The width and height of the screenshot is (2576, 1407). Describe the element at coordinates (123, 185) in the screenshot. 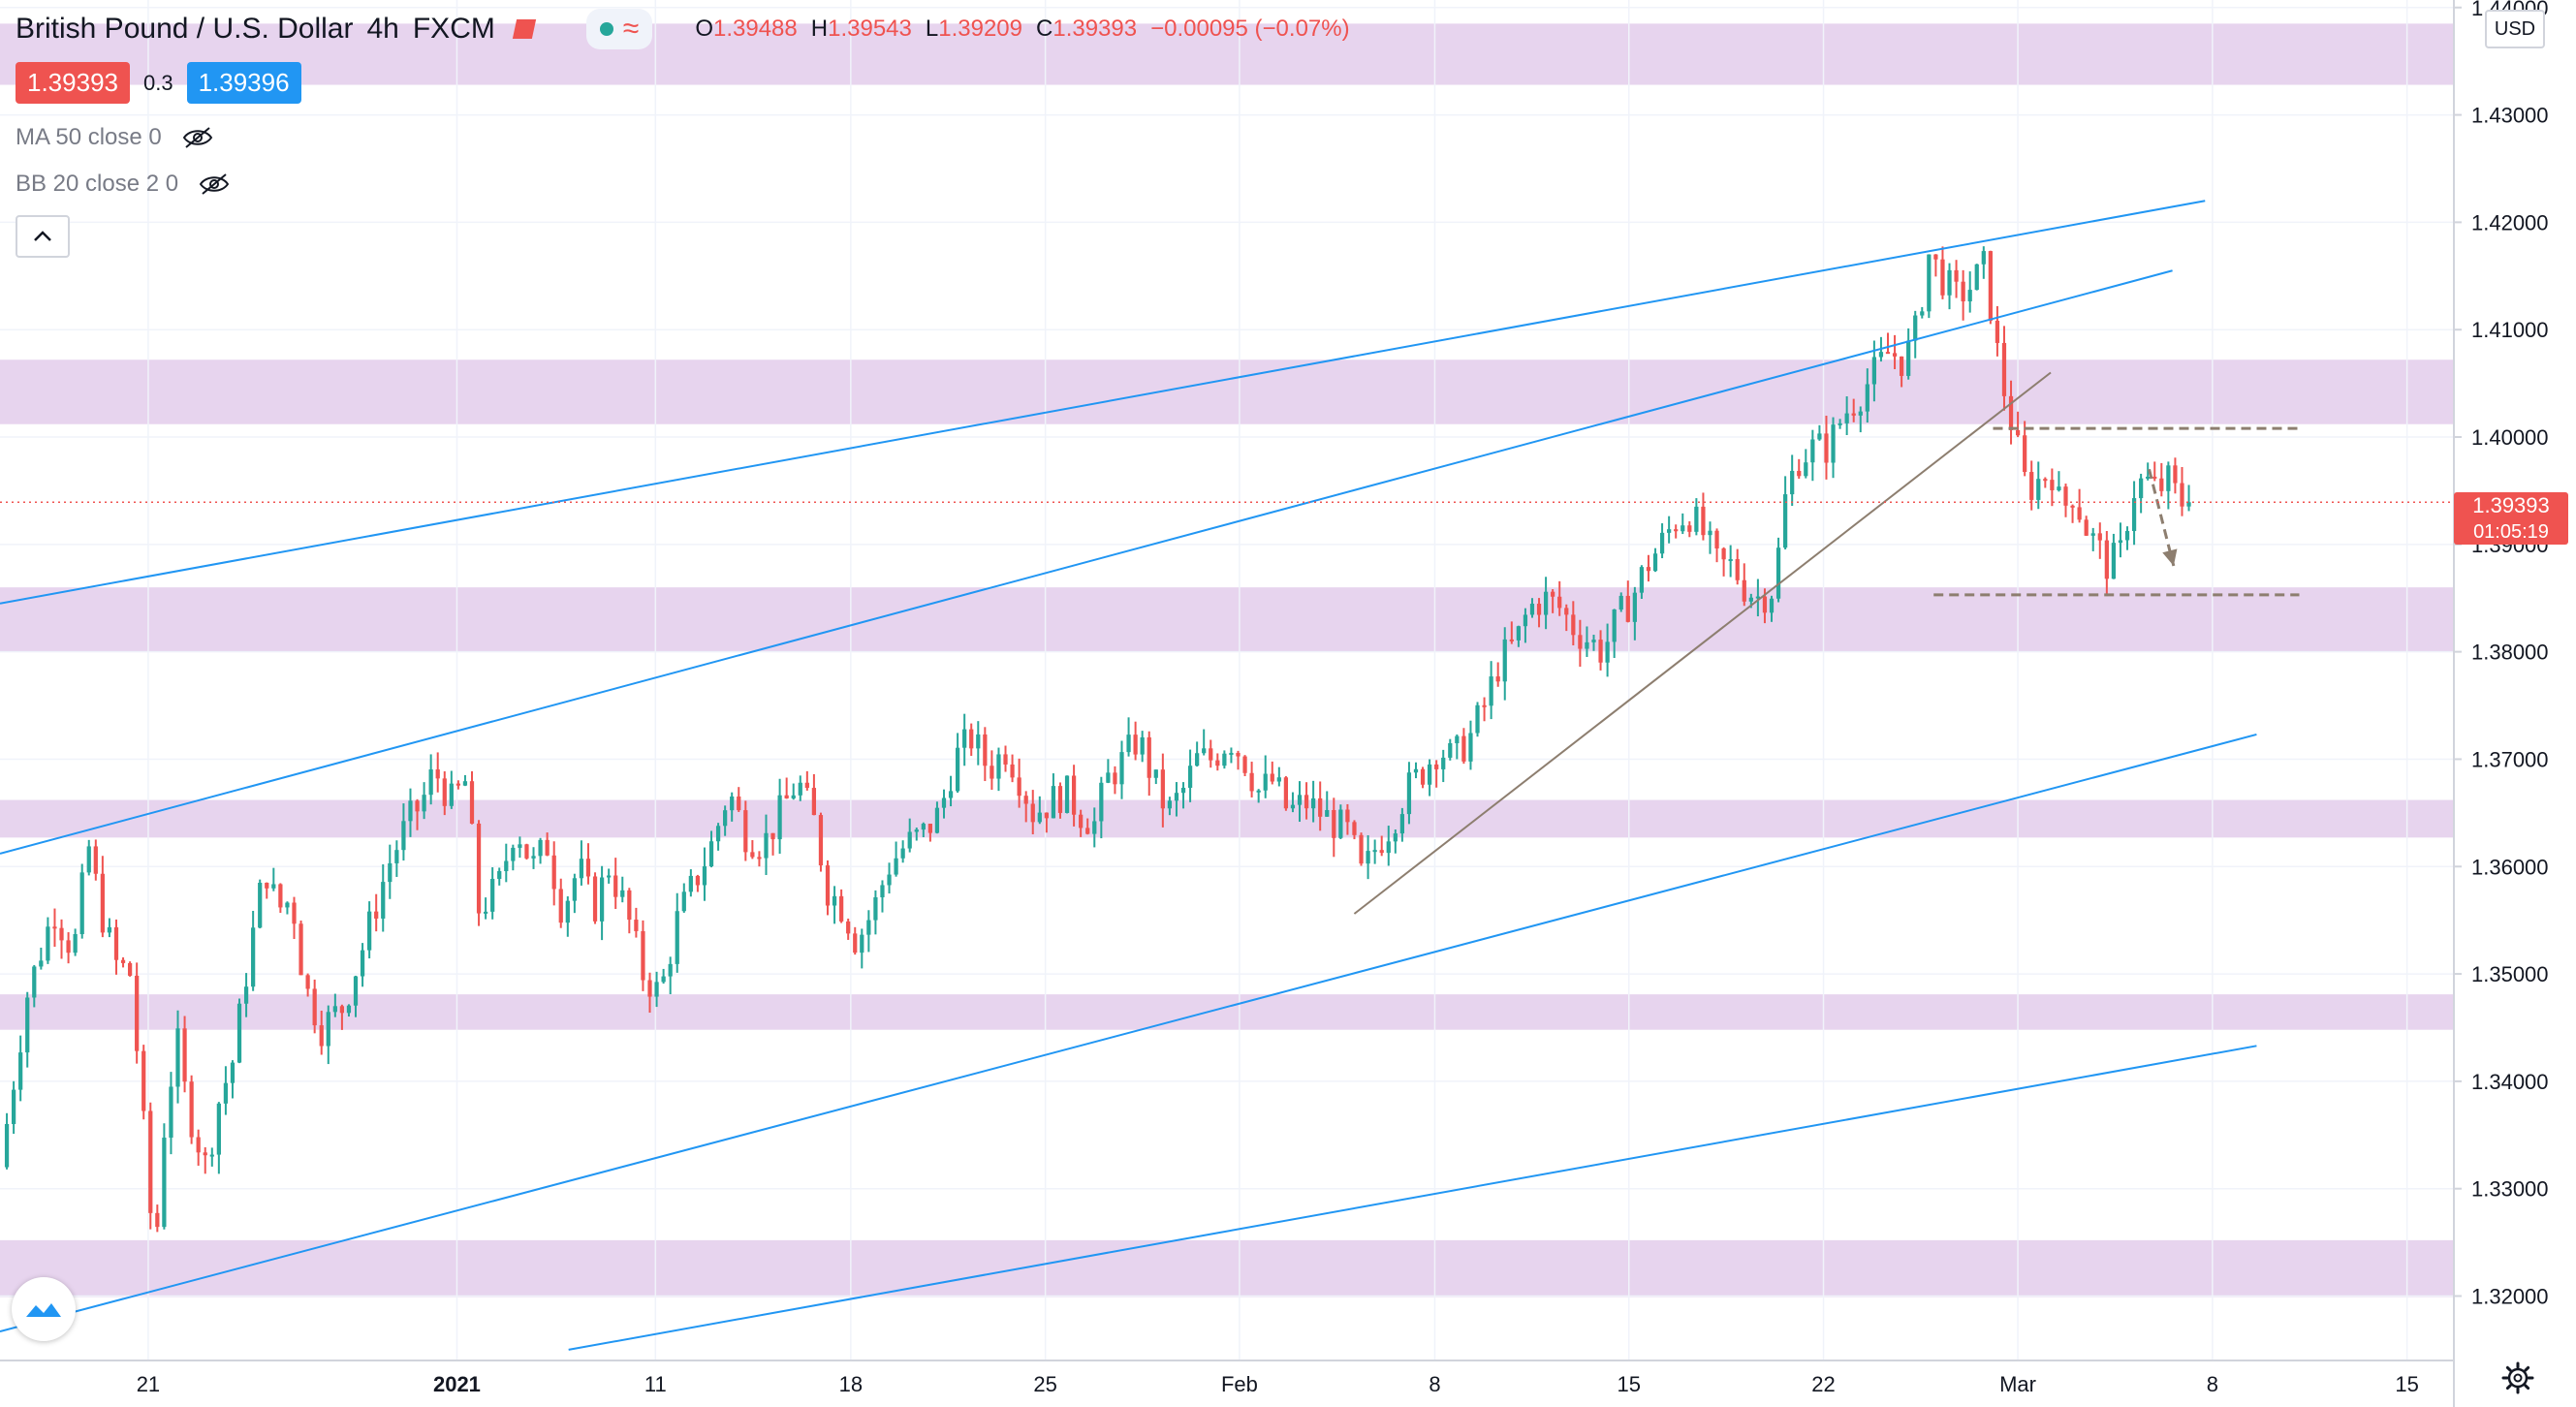

I see `indicator-bb: BB 20 close 2 0` at that location.